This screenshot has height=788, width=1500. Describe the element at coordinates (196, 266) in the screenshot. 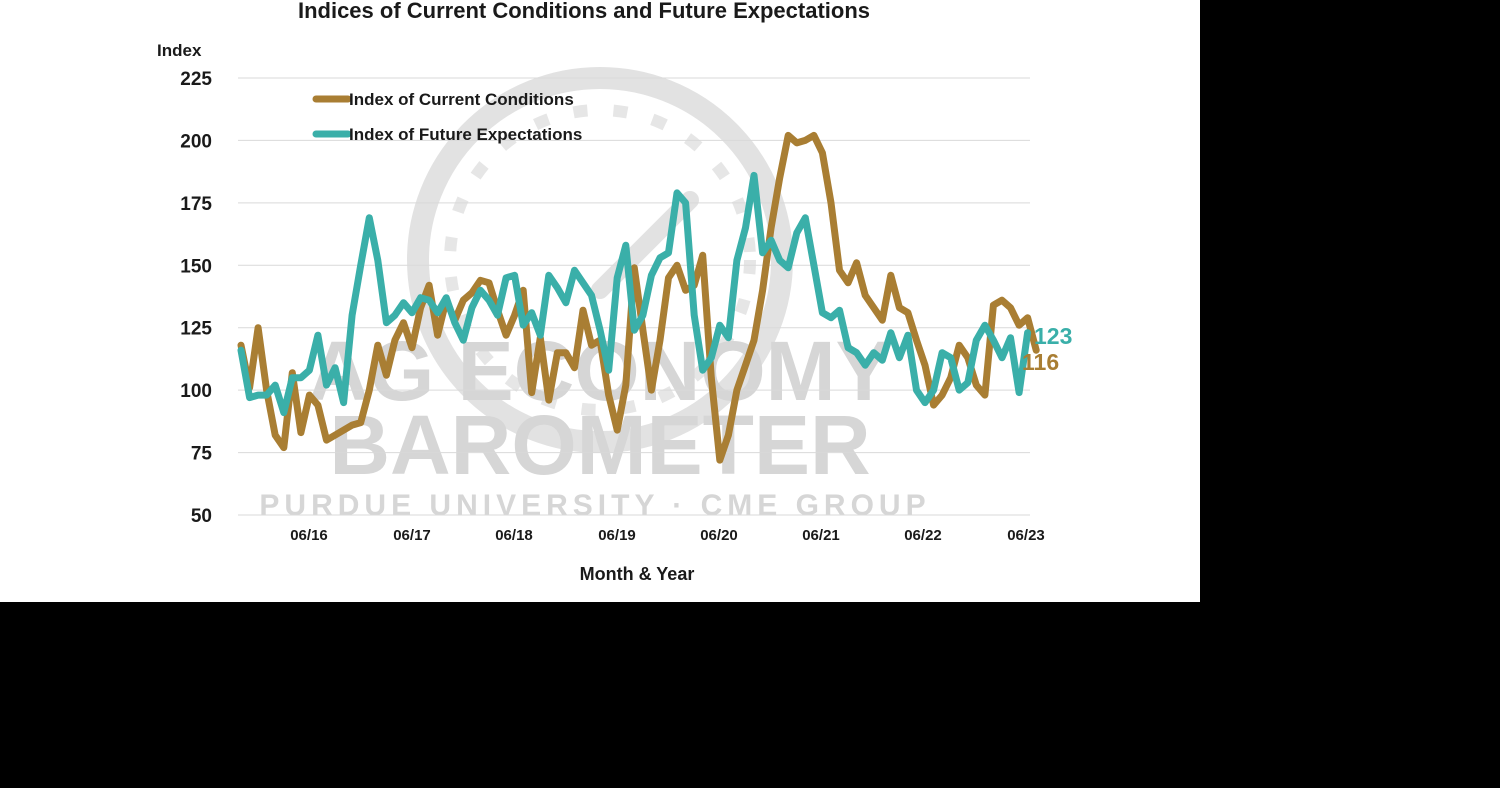

I see `y-tick-label-150: 150` at that location.